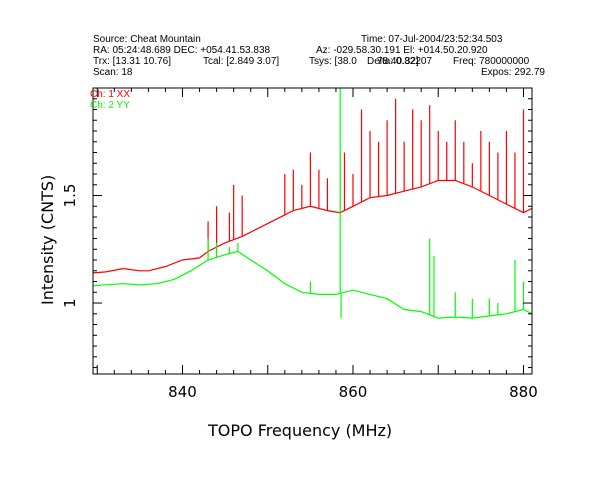  What do you see at coordinates (132, 61) in the screenshot?
I see `header-trx: Trx: [13.31 10.76]` at bounding box center [132, 61].